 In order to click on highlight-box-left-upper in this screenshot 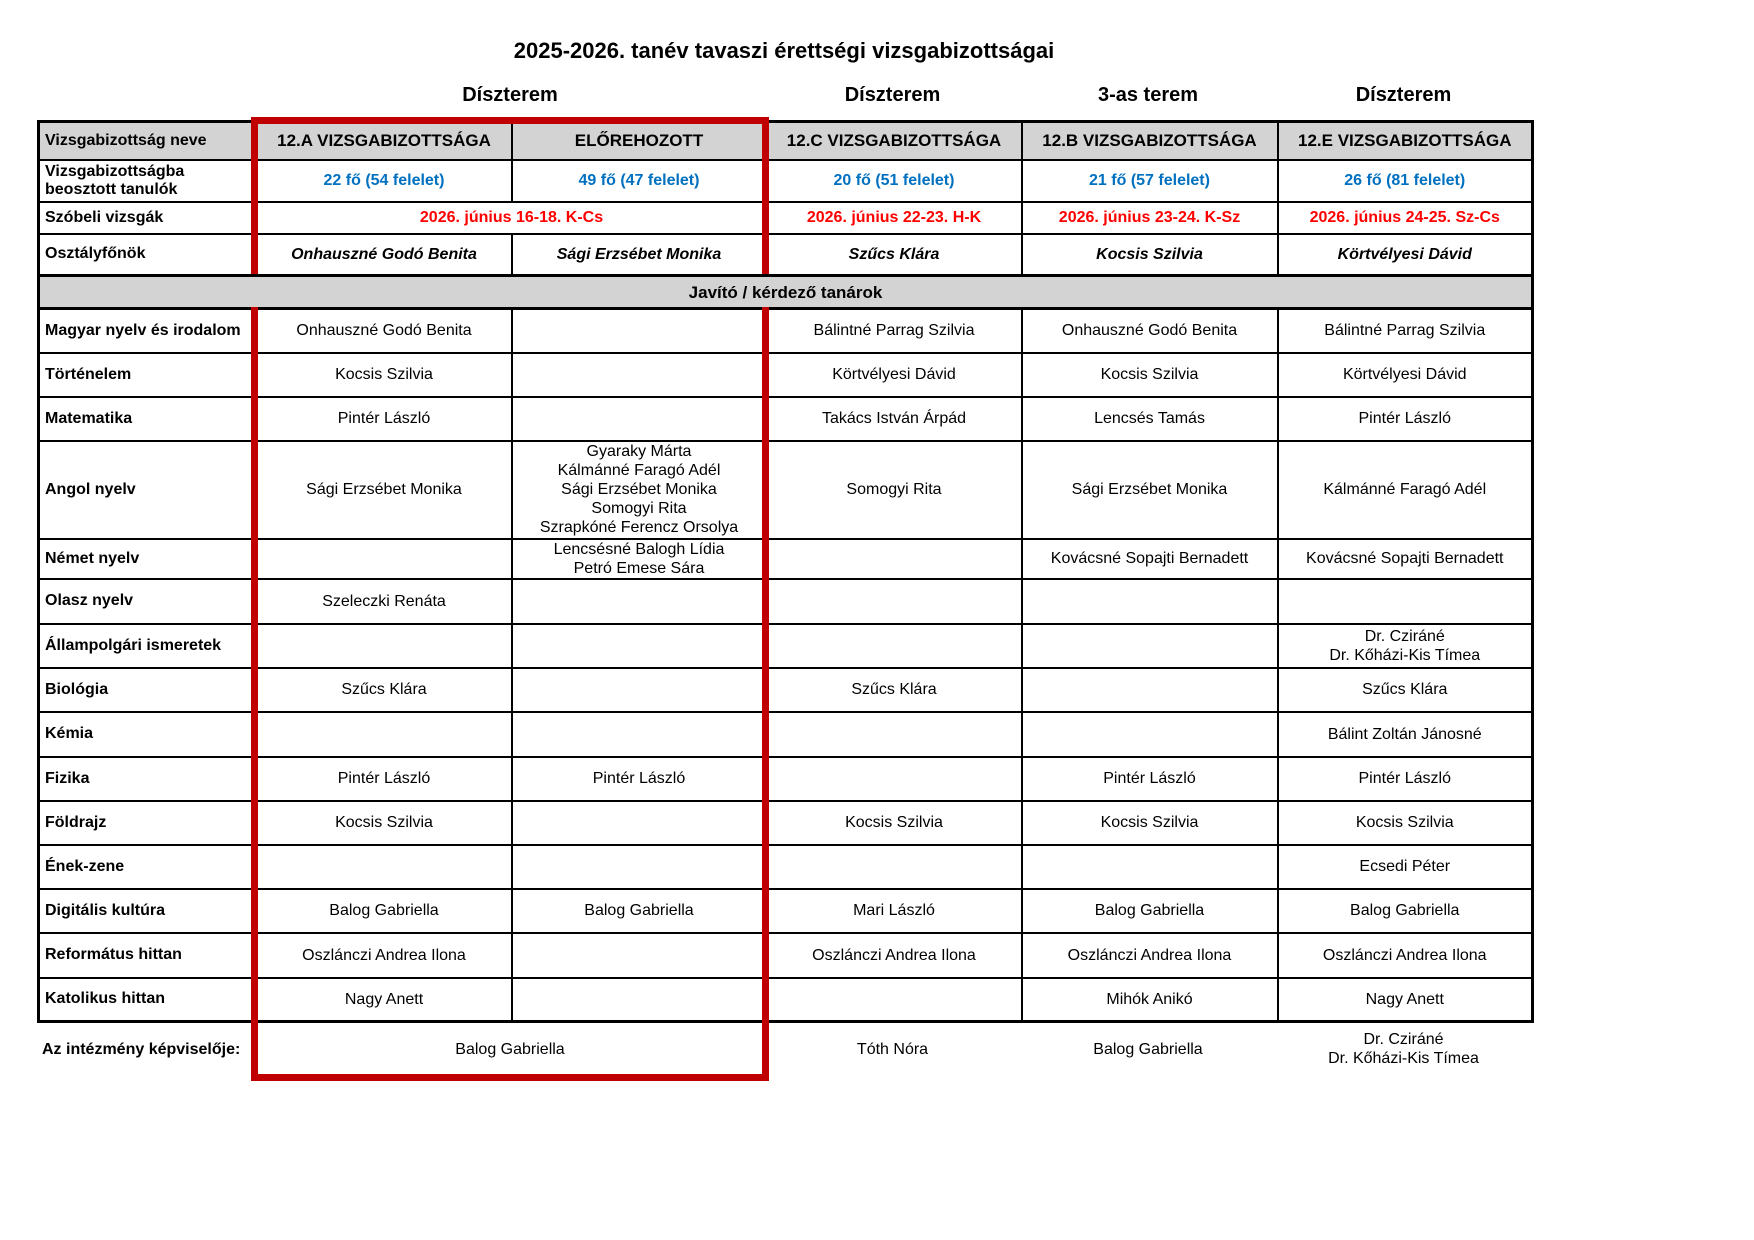, I will do `click(254, 195)`.